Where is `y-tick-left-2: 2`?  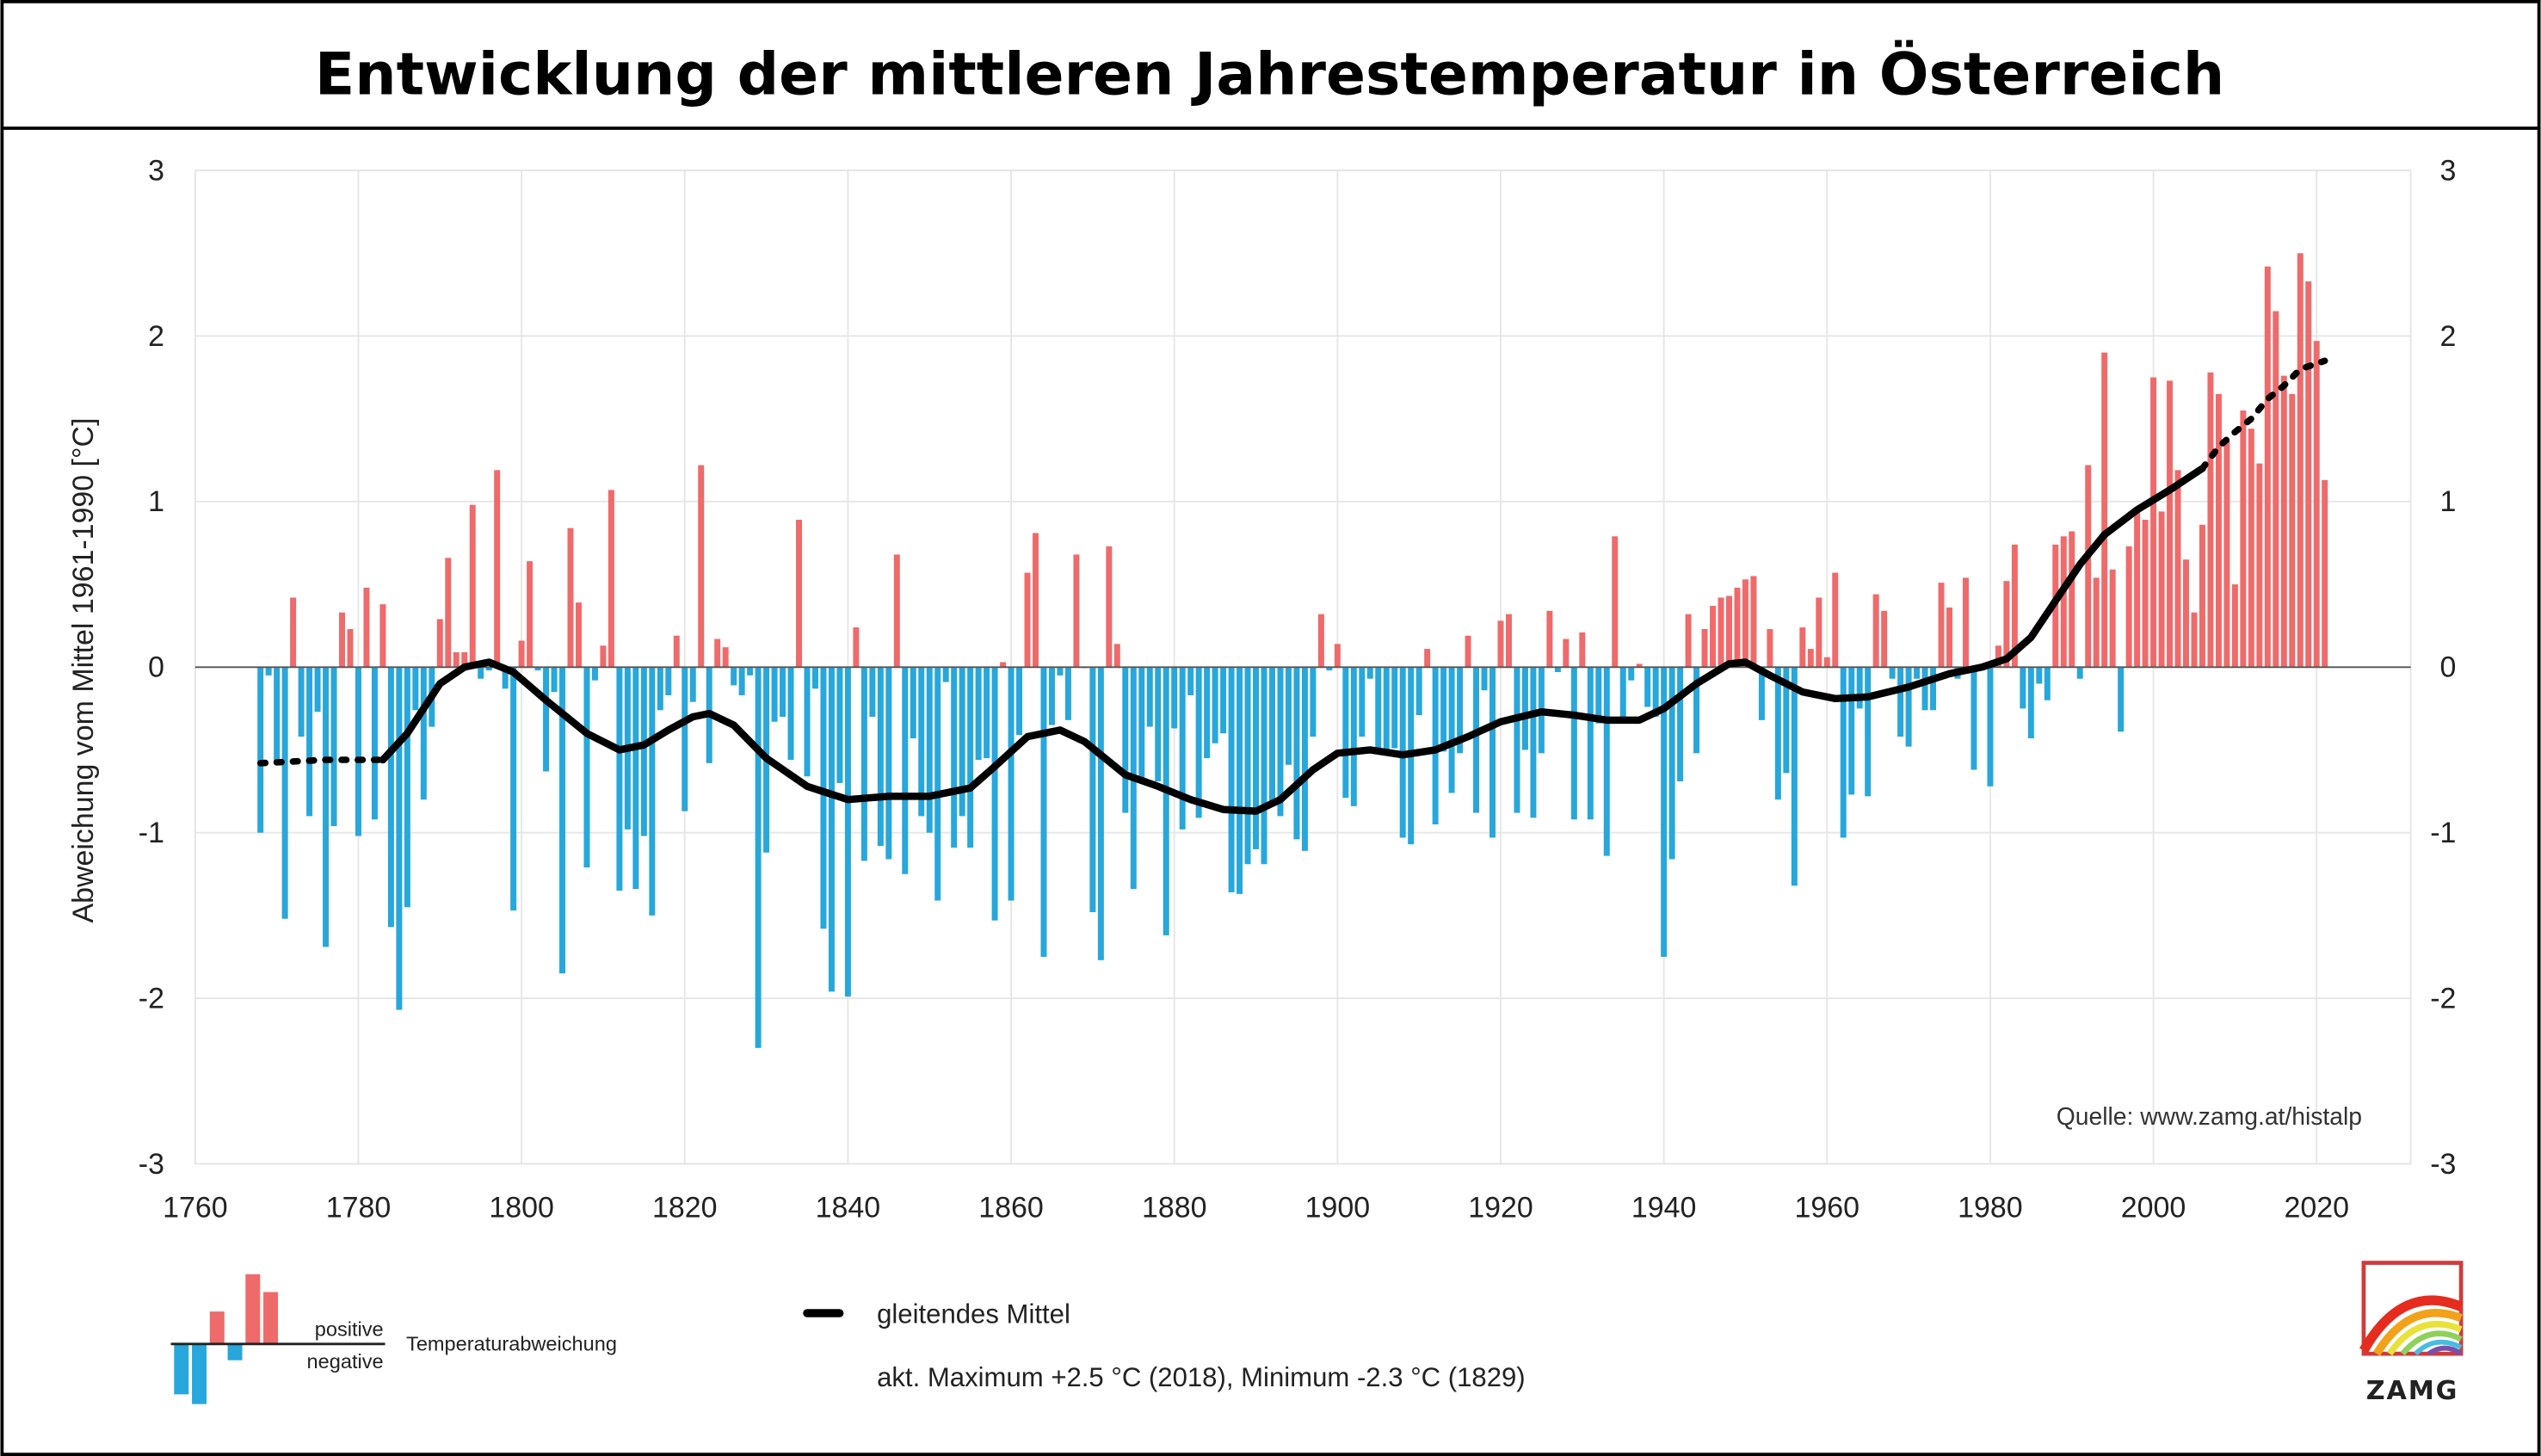
y-tick-left-2: 2 is located at coordinates (156, 336).